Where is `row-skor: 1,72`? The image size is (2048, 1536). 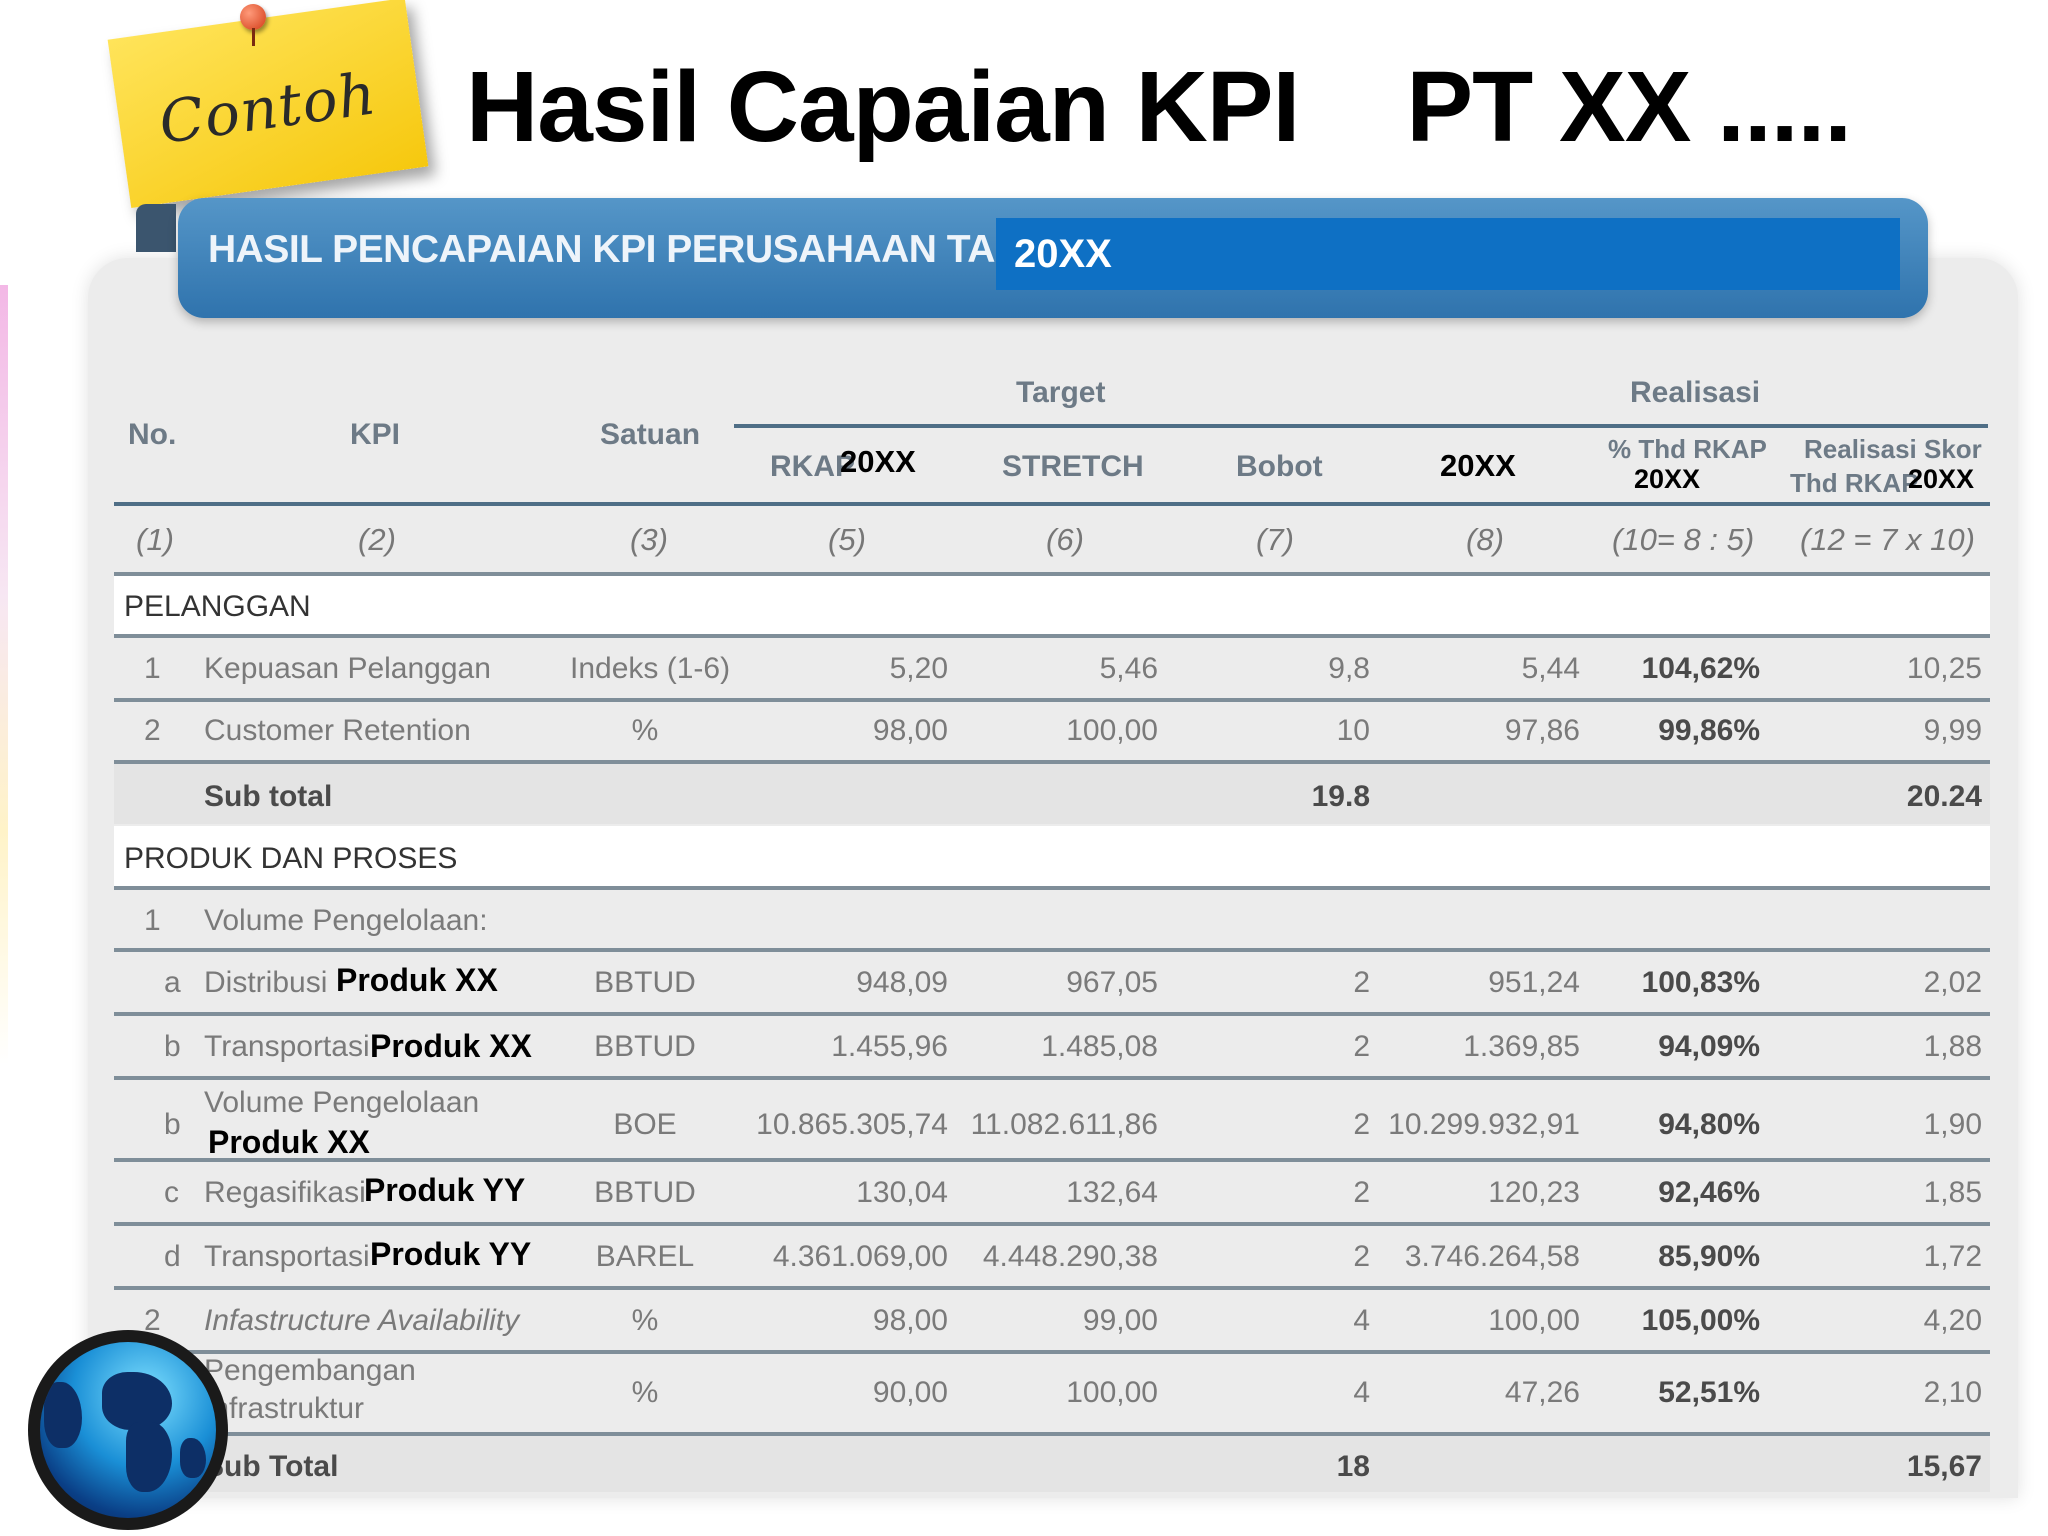 row-skor: 1,72 is located at coordinates (1952, 1256).